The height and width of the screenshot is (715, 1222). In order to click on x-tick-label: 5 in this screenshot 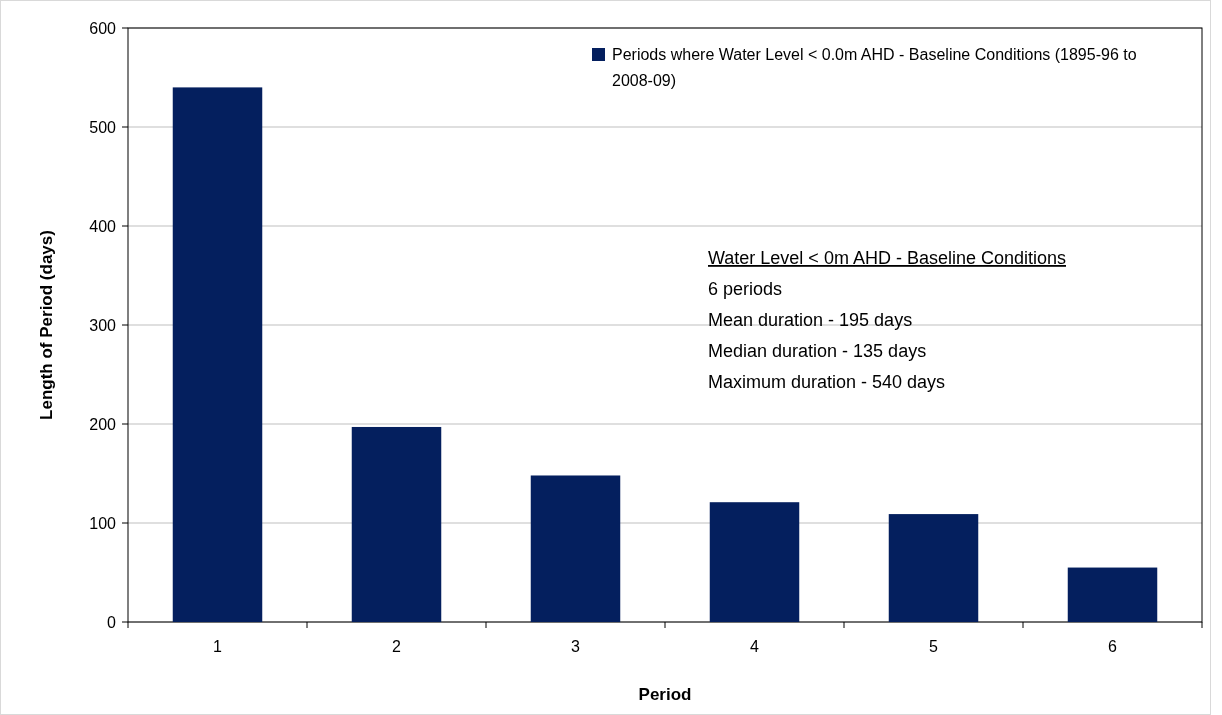, I will do `click(934, 646)`.